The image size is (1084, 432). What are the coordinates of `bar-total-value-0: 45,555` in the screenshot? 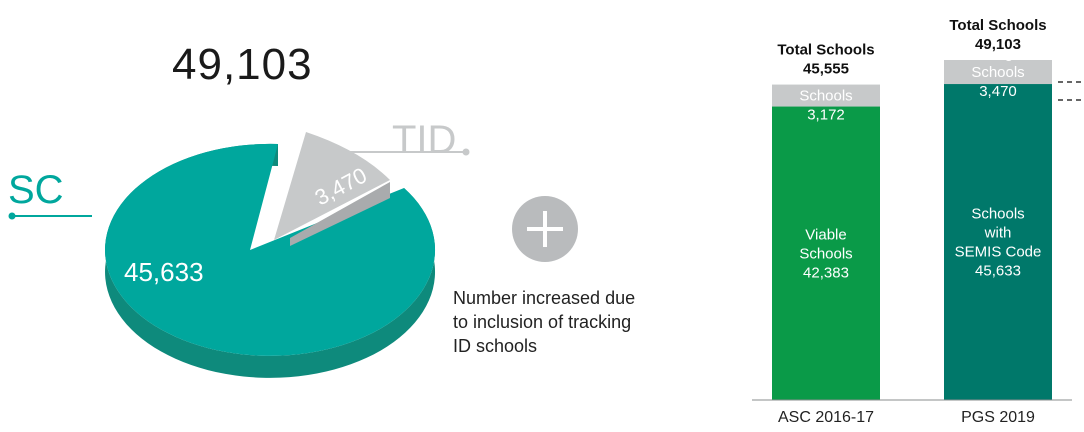 It's located at (826, 69).